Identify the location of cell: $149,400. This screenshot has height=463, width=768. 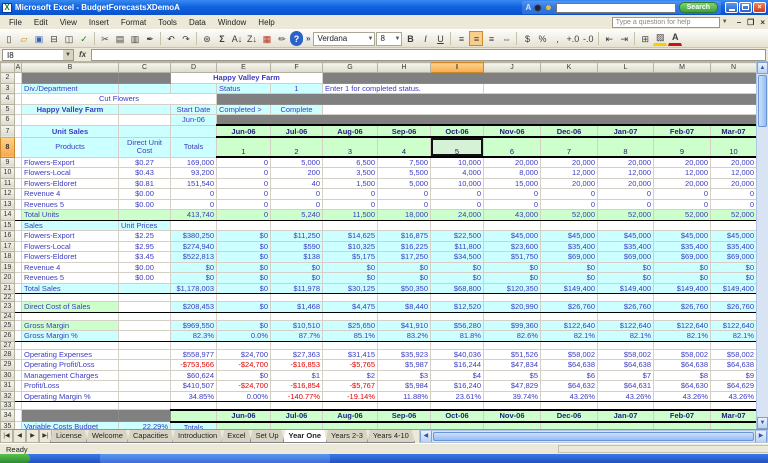
(625, 288).